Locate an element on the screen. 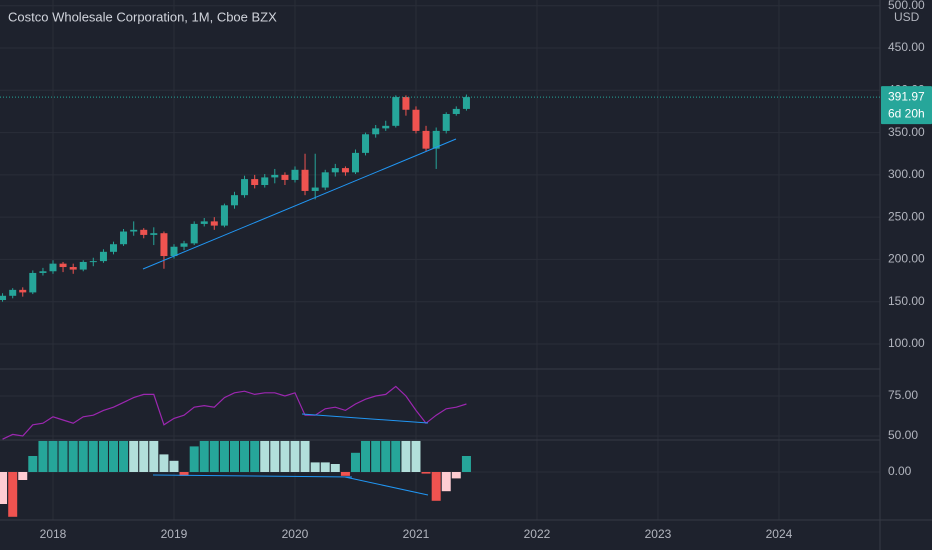 This screenshot has width=932, height=550. x-tick-label: 2020 is located at coordinates (295, 534).